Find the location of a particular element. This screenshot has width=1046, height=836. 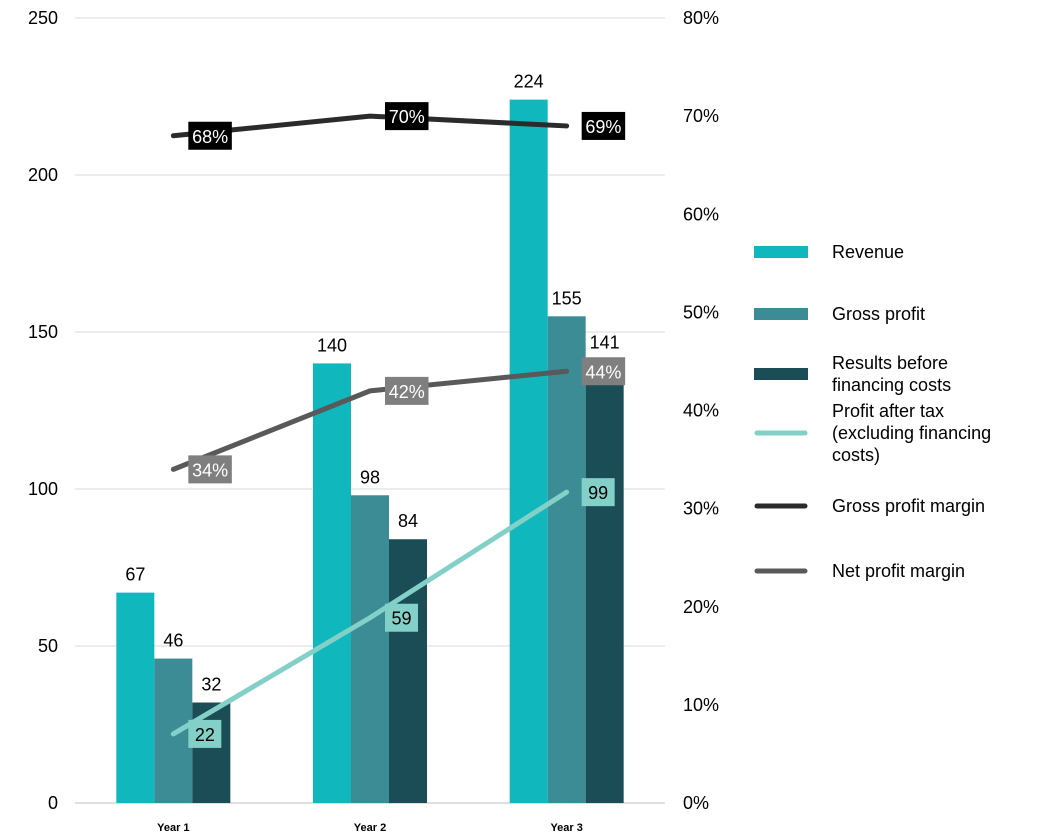

right-axis-tick-label: 40% is located at coordinates (701, 411).